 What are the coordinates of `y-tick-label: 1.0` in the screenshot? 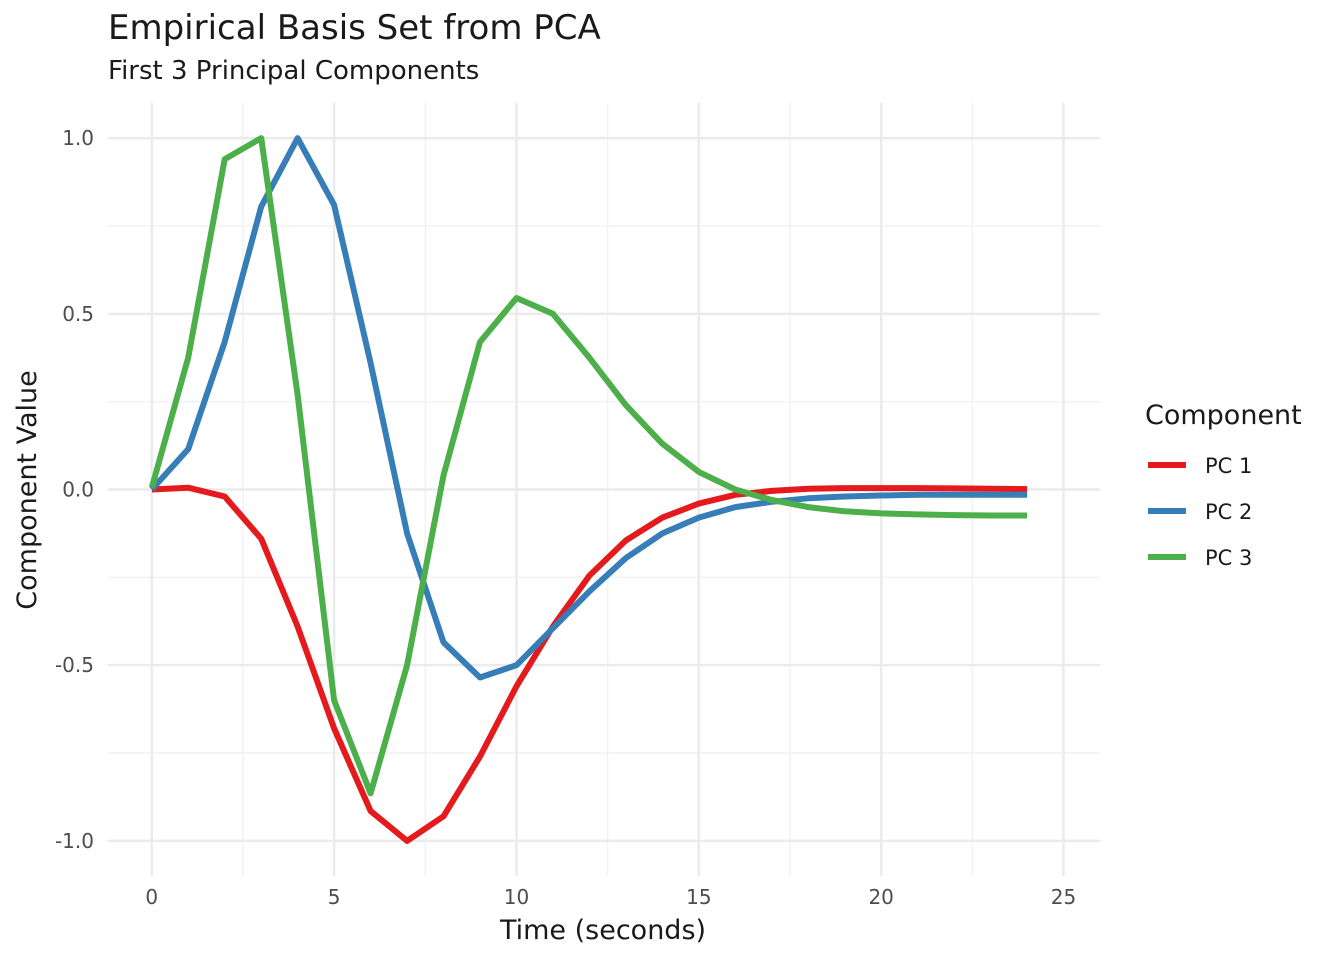 It's located at (78, 138).